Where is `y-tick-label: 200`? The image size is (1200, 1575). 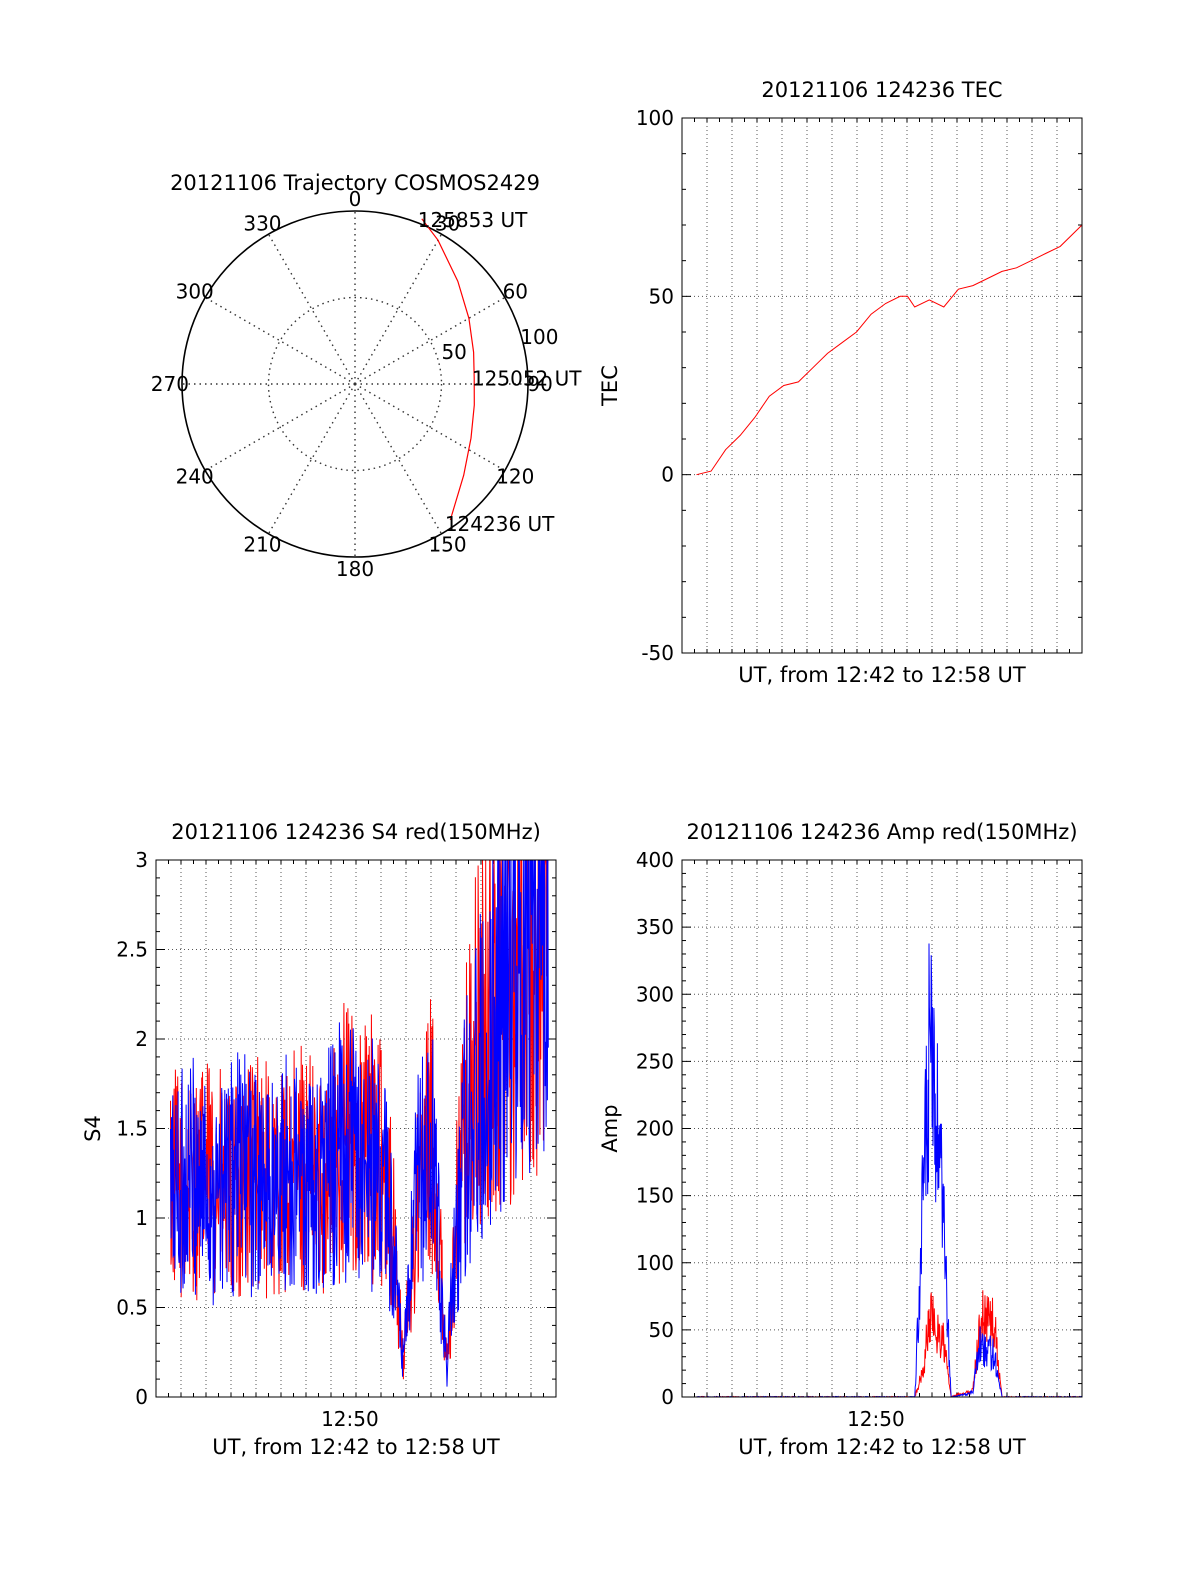 y-tick-label: 200 is located at coordinates (655, 1129).